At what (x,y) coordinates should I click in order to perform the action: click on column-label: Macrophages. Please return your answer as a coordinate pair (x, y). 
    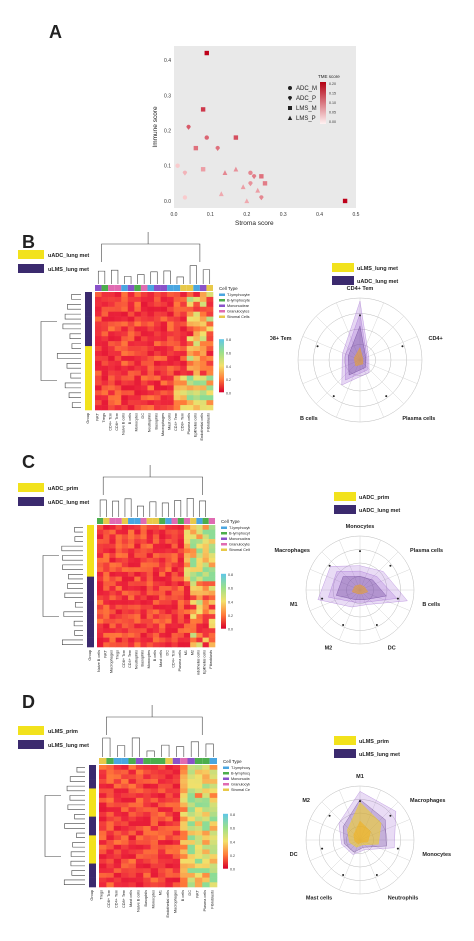
    Looking at the image, I should click on (112, 661).